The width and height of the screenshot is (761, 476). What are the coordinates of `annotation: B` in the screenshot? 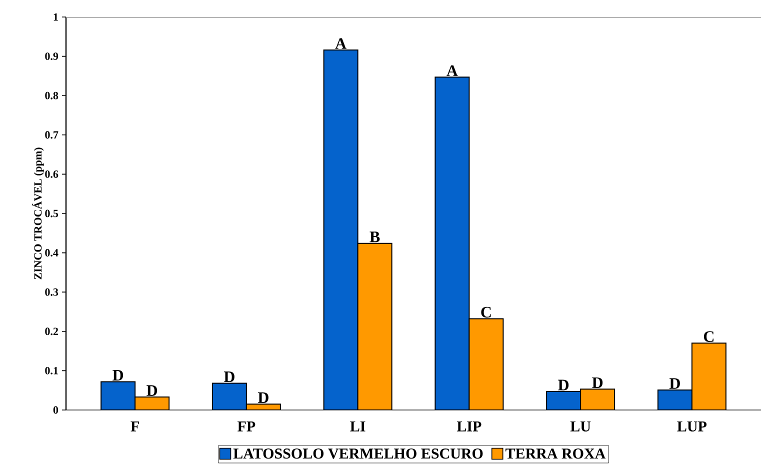 It's located at (375, 237).